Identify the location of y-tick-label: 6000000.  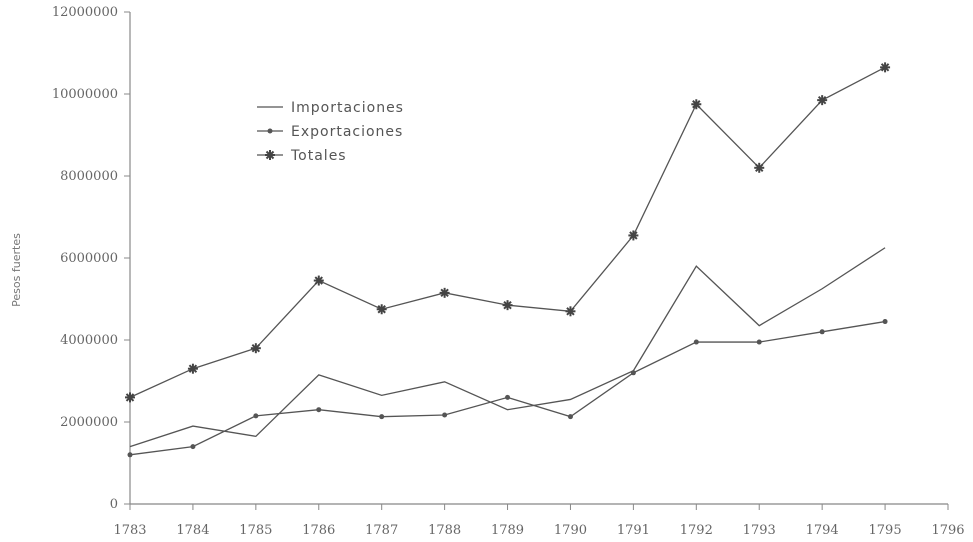
(89, 258).